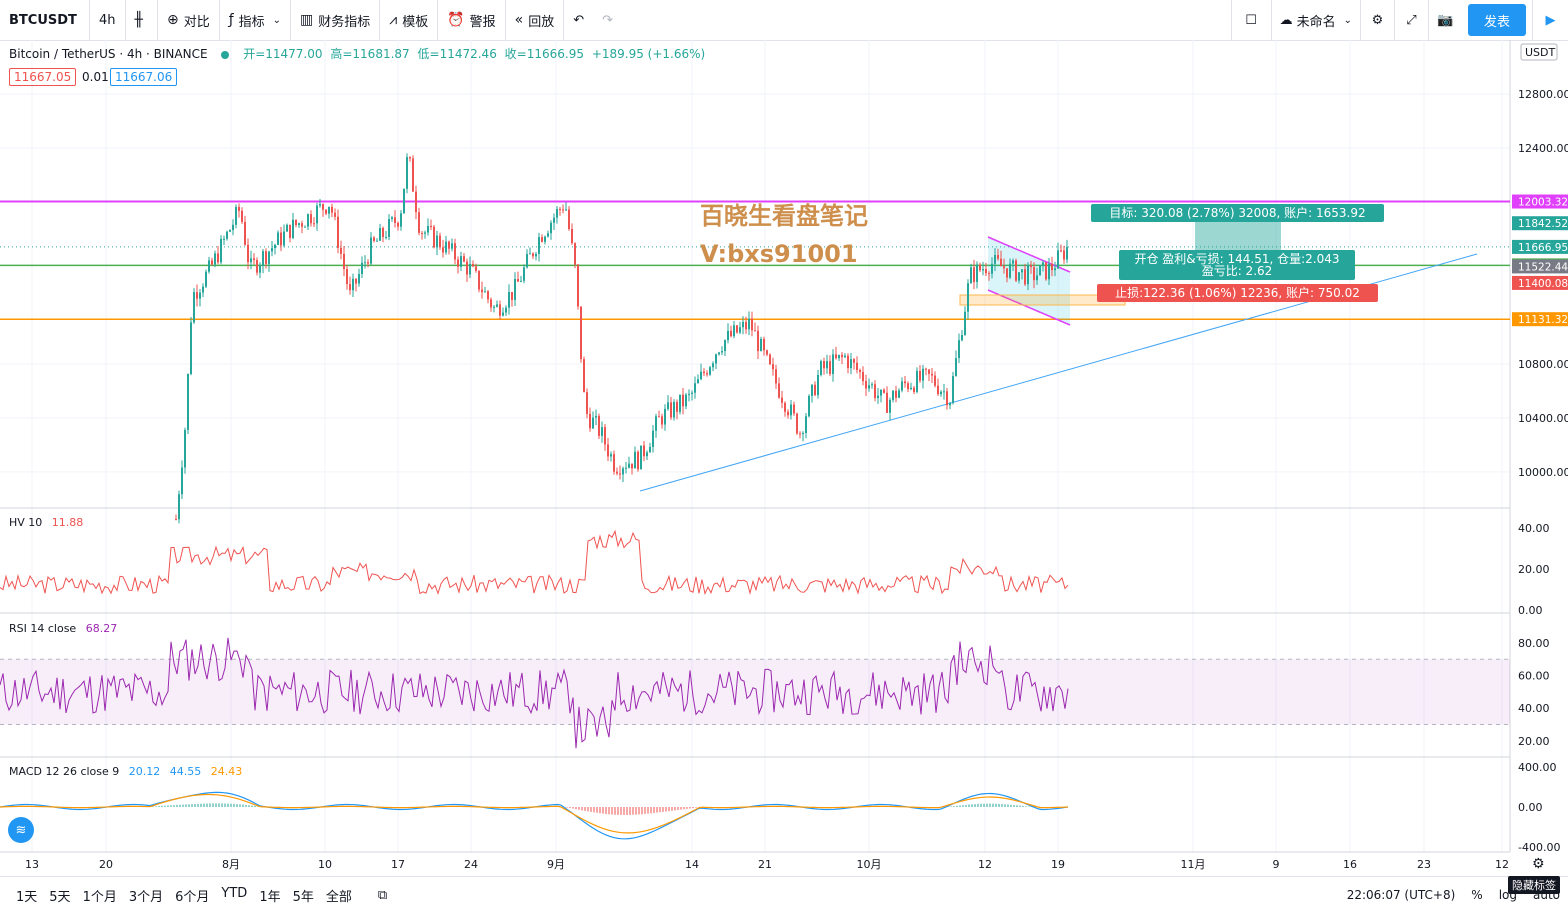  What do you see at coordinates (472, 20) in the screenshot?
I see `alert-button: ⏰ 警报` at bounding box center [472, 20].